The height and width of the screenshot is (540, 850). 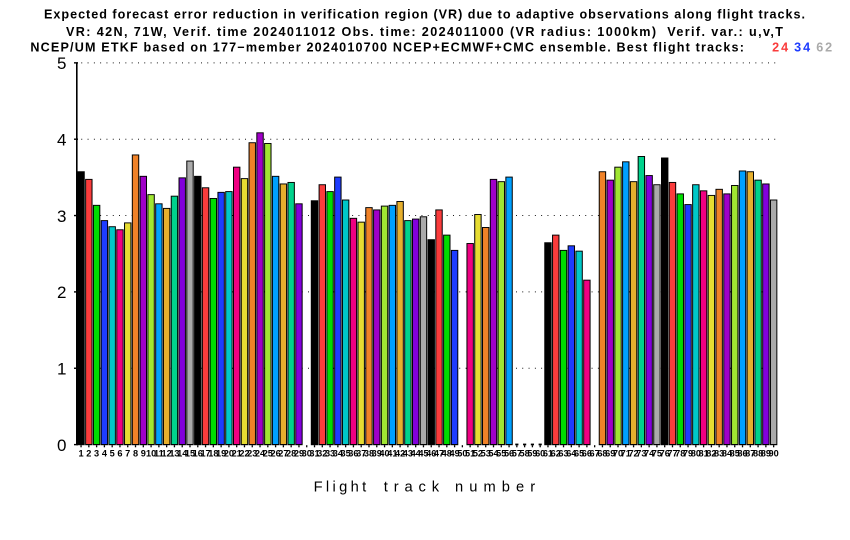 What do you see at coordinates (213, 454) in the screenshot?
I see `svg-text: 18` at bounding box center [213, 454].